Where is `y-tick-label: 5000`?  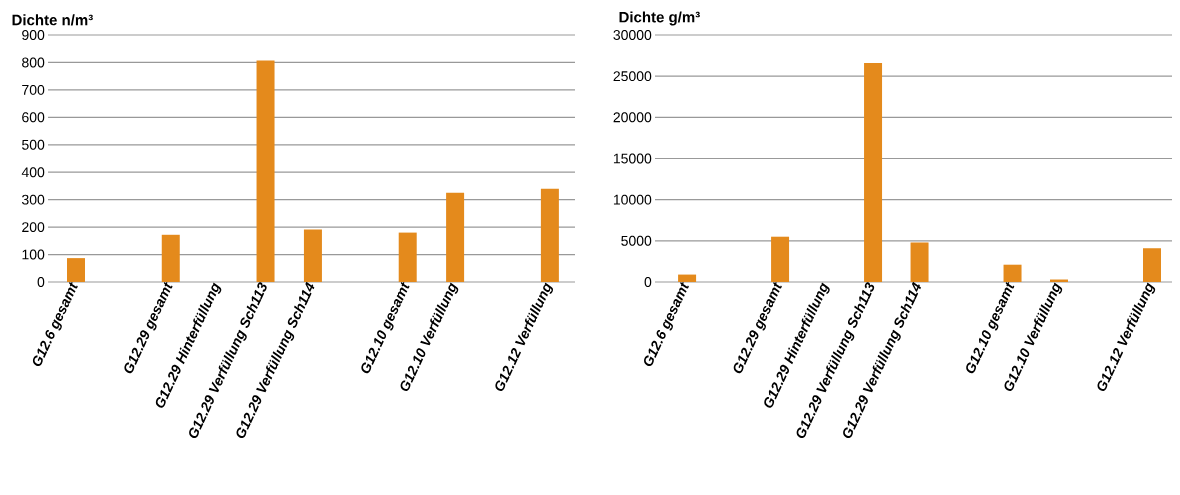 y-tick-label: 5000 is located at coordinates (636, 240).